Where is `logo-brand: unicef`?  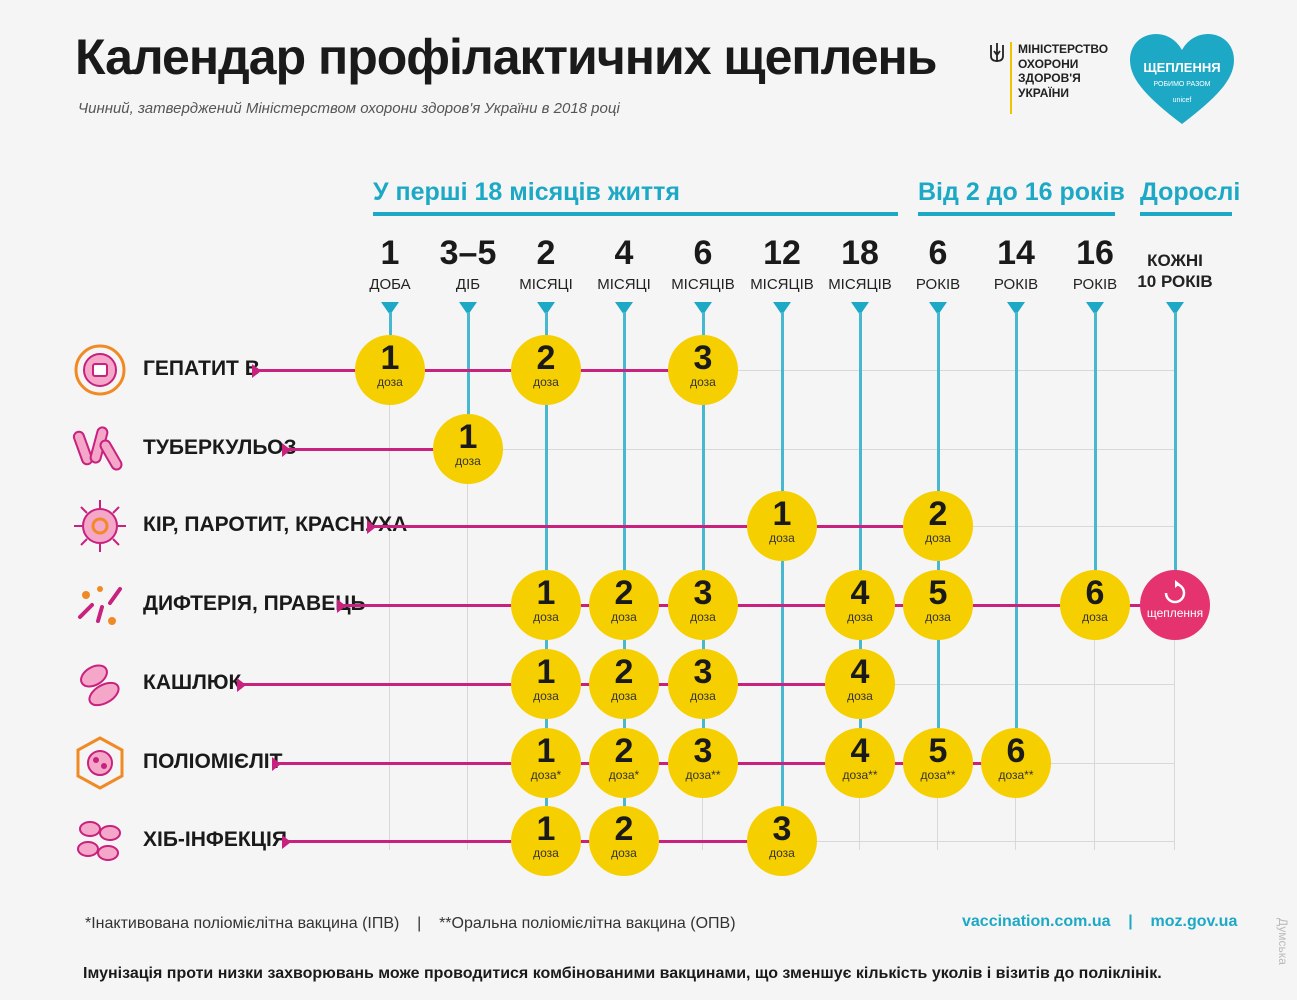 logo-brand: unicef is located at coordinates (1182, 100).